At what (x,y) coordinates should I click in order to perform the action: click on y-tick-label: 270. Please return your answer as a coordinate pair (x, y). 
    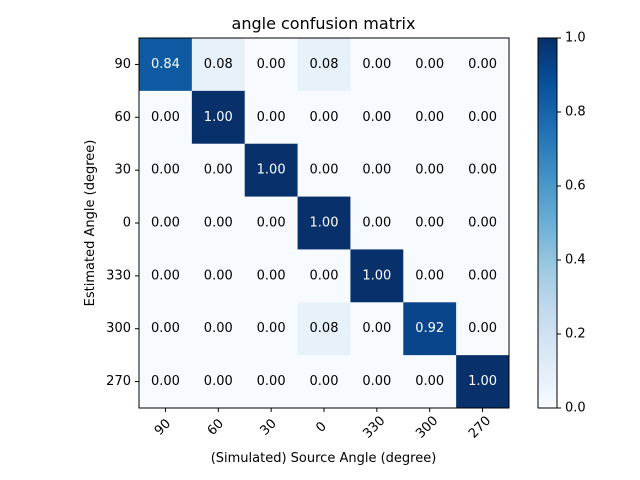
    Looking at the image, I should click on (118, 381).